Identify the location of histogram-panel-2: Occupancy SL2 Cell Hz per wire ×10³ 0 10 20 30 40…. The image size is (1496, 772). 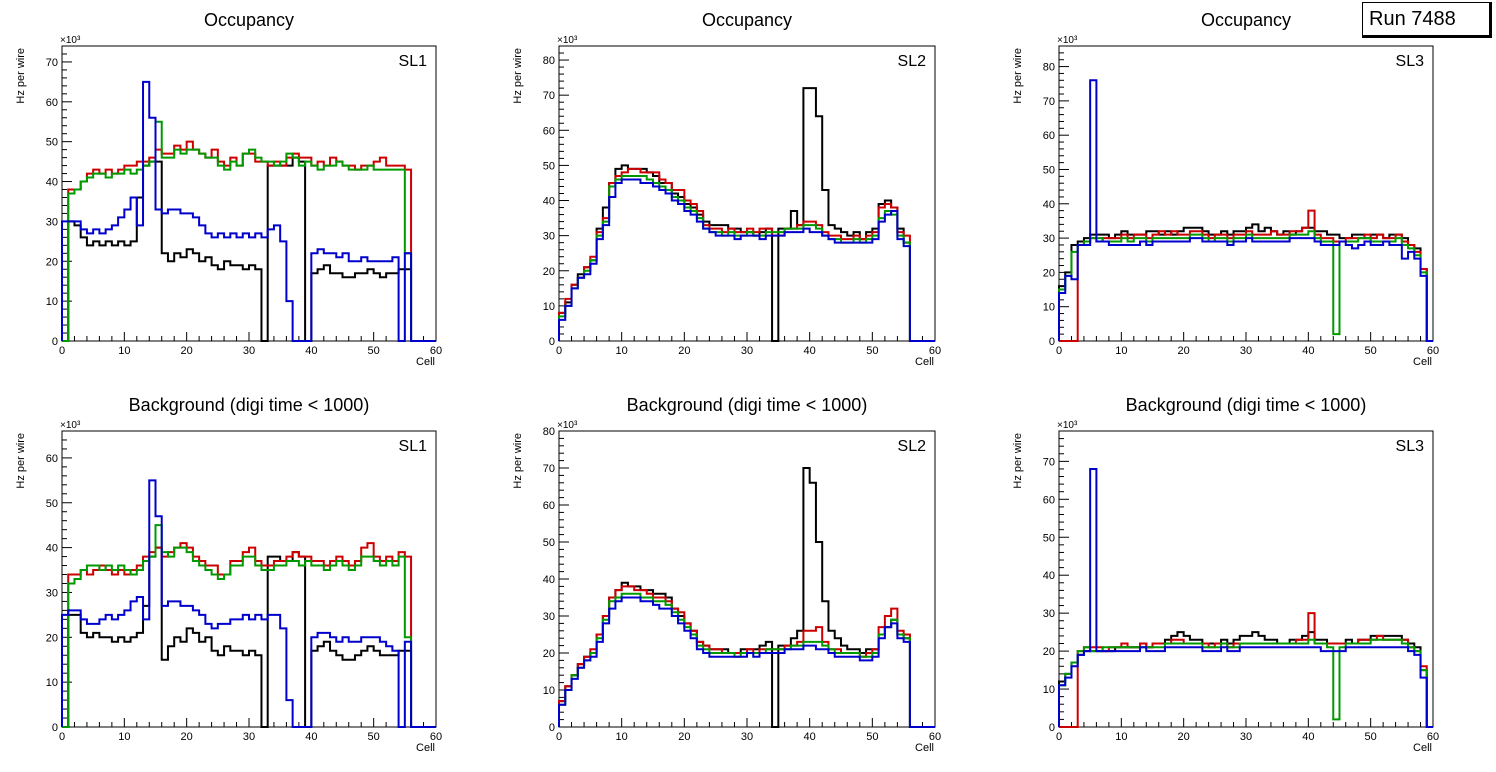
(726, 189).